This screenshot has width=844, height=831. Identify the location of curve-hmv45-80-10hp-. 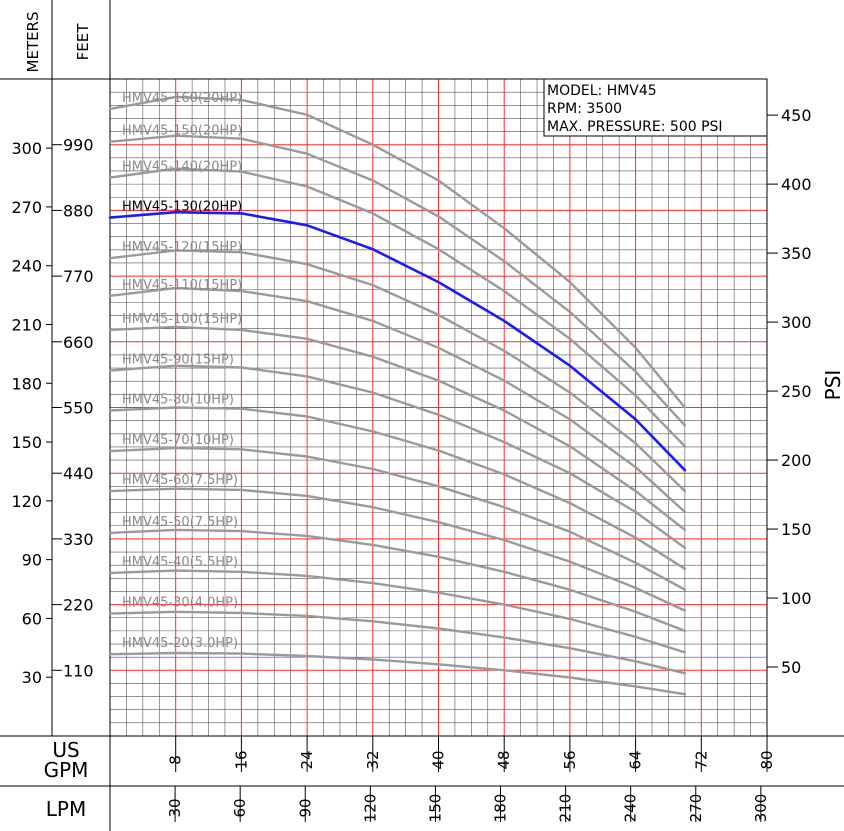
(397, 488).